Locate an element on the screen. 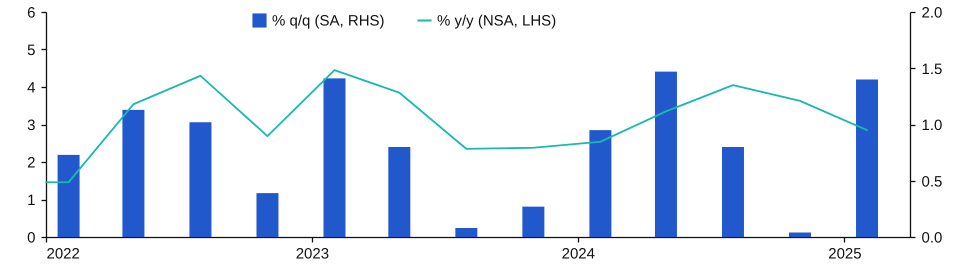 Image resolution: width=959 pixels, height=278 pixels. y-tick-label: 1 is located at coordinates (31, 200).